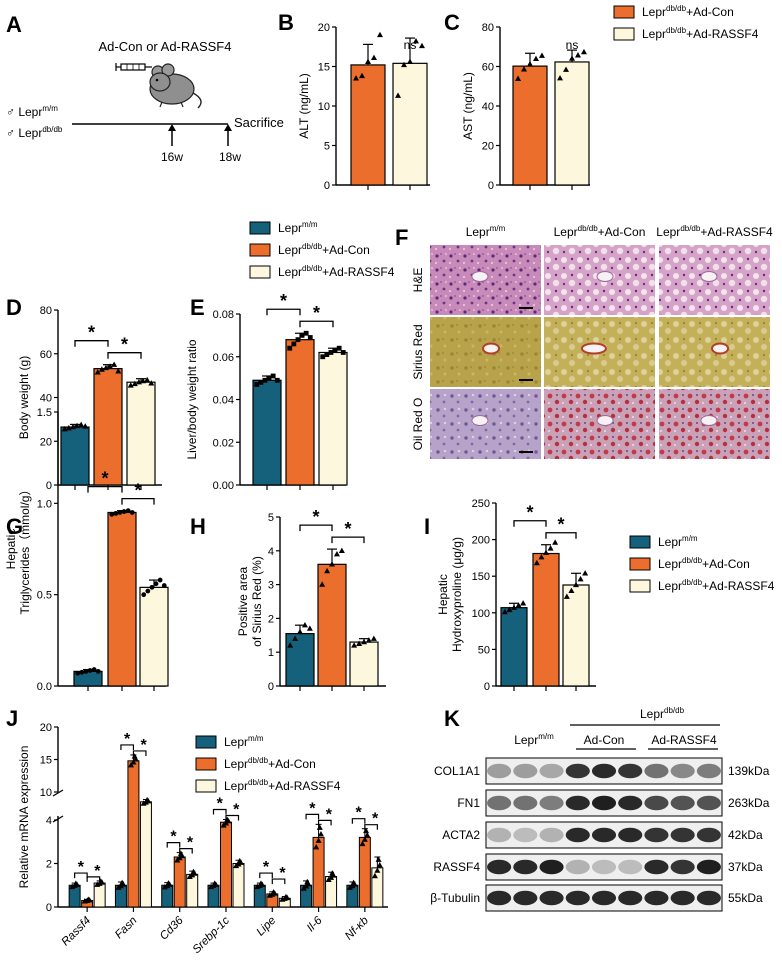 Image resolution: width=782 pixels, height=964 pixels. What do you see at coordinates (745, 835) in the screenshot?
I see `blot-size-label: 42kDa` at bounding box center [745, 835].